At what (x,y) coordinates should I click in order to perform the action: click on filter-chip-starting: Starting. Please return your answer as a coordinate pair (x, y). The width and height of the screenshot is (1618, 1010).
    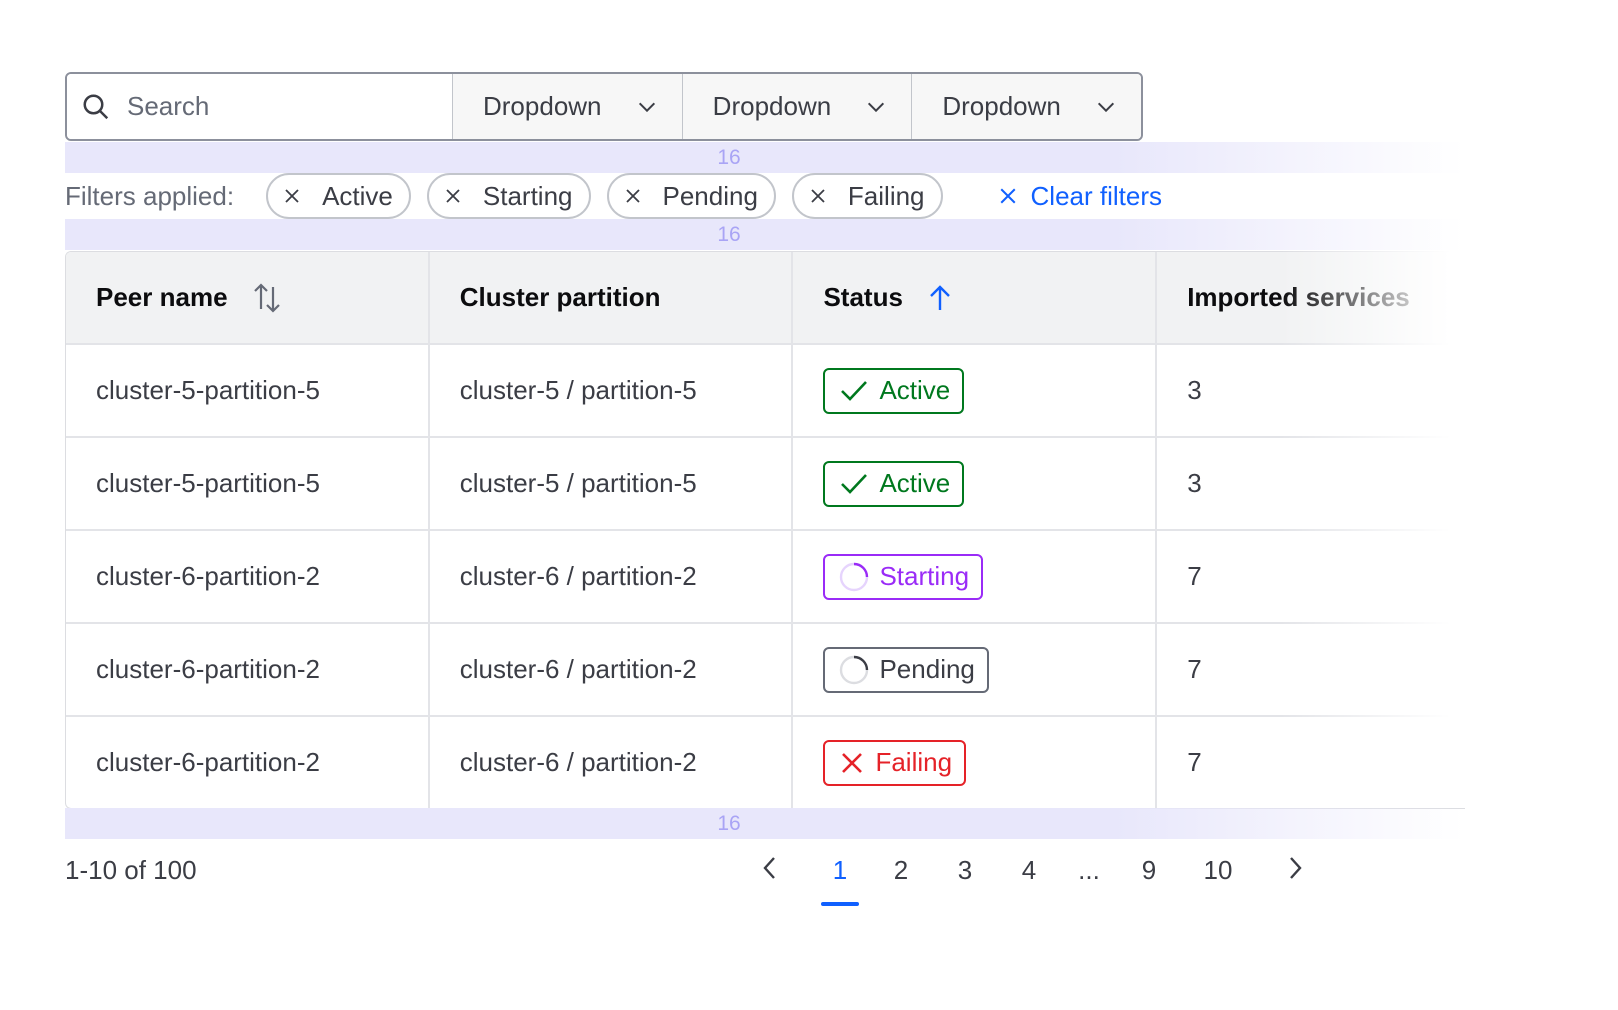
    Looking at the image, I should click on (508, 196).